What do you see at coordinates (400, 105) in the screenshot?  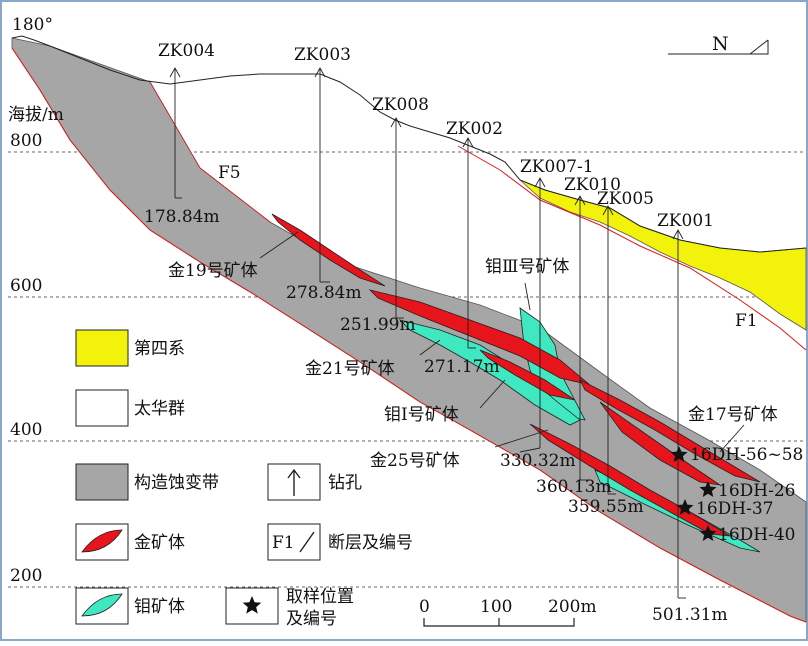 I see `drillhole-label-zk008: ZK008` at bounding box center [400, 105].